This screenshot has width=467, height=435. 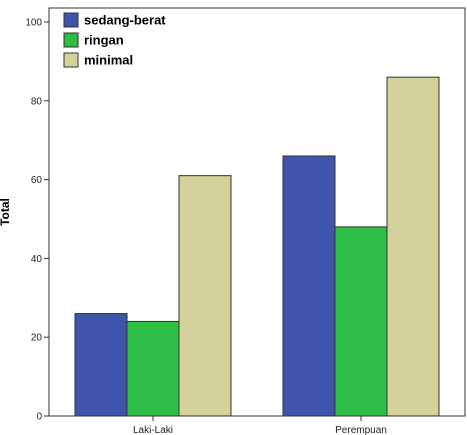 I want to click on bar-sedang-berat-Perempuan, so click(x=309, y=286).